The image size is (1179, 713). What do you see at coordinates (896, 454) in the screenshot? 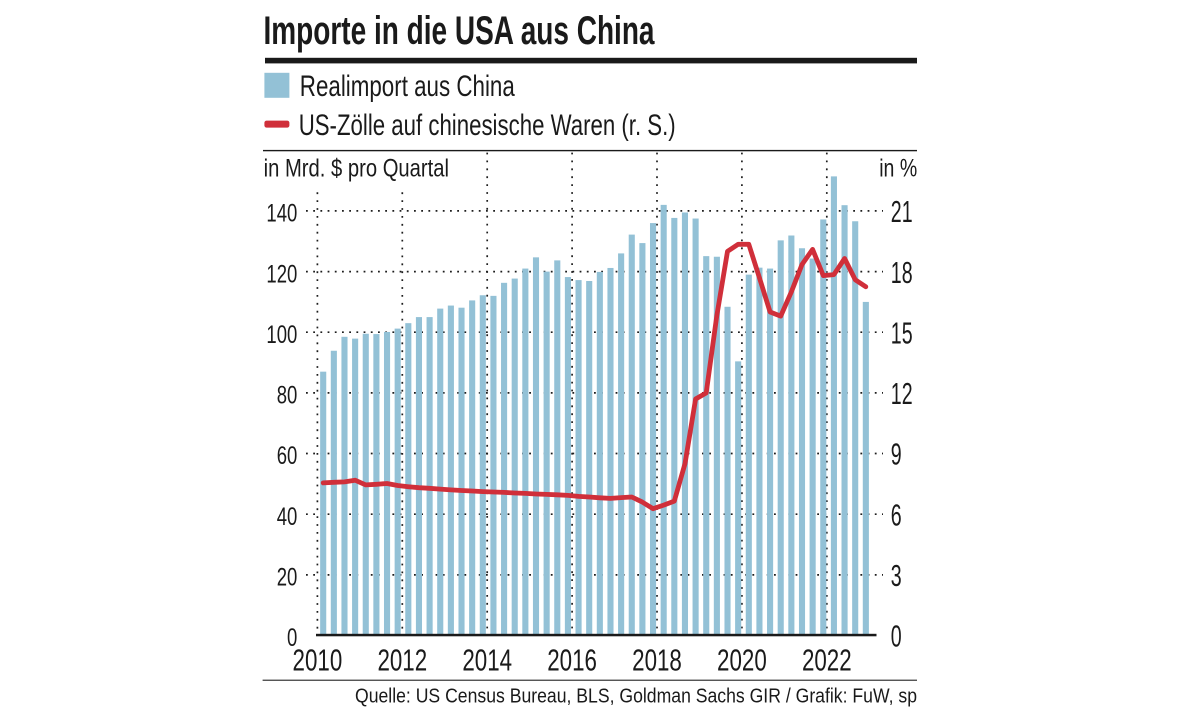
I see `svg-text: 9` at bounding box center [896, 454].